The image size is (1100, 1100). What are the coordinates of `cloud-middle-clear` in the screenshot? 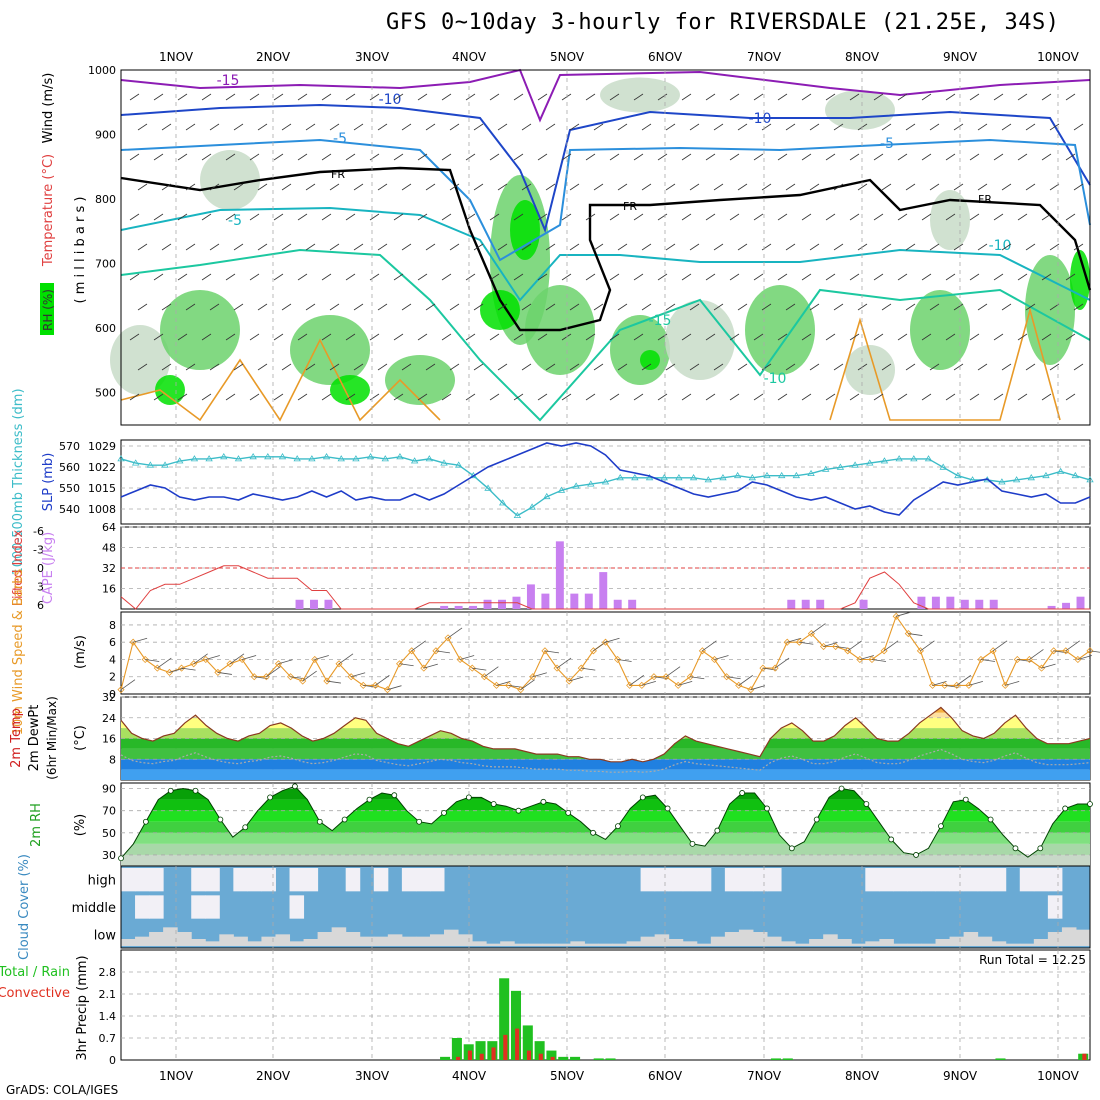 It's located at (142, 907).